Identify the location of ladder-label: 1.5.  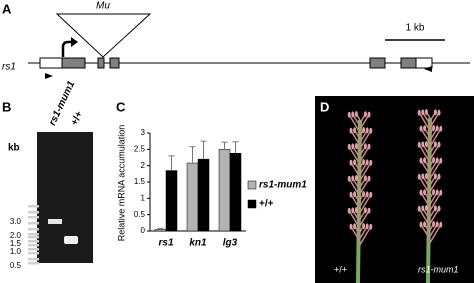
(16, 243).